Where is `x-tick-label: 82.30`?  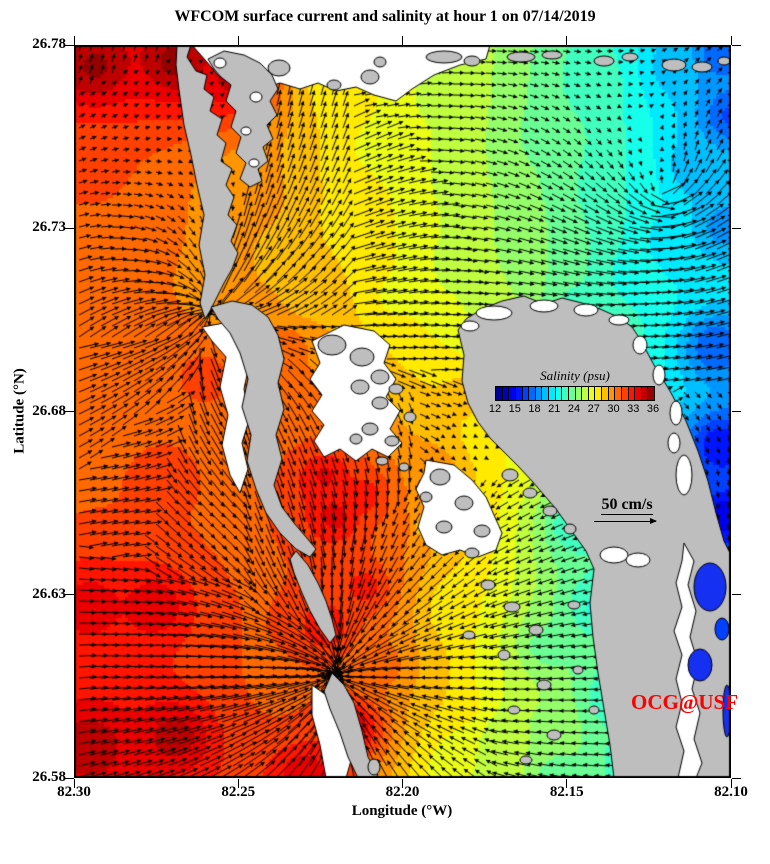
x-tick-label: 82.30 is located at coordinates (74, 792).